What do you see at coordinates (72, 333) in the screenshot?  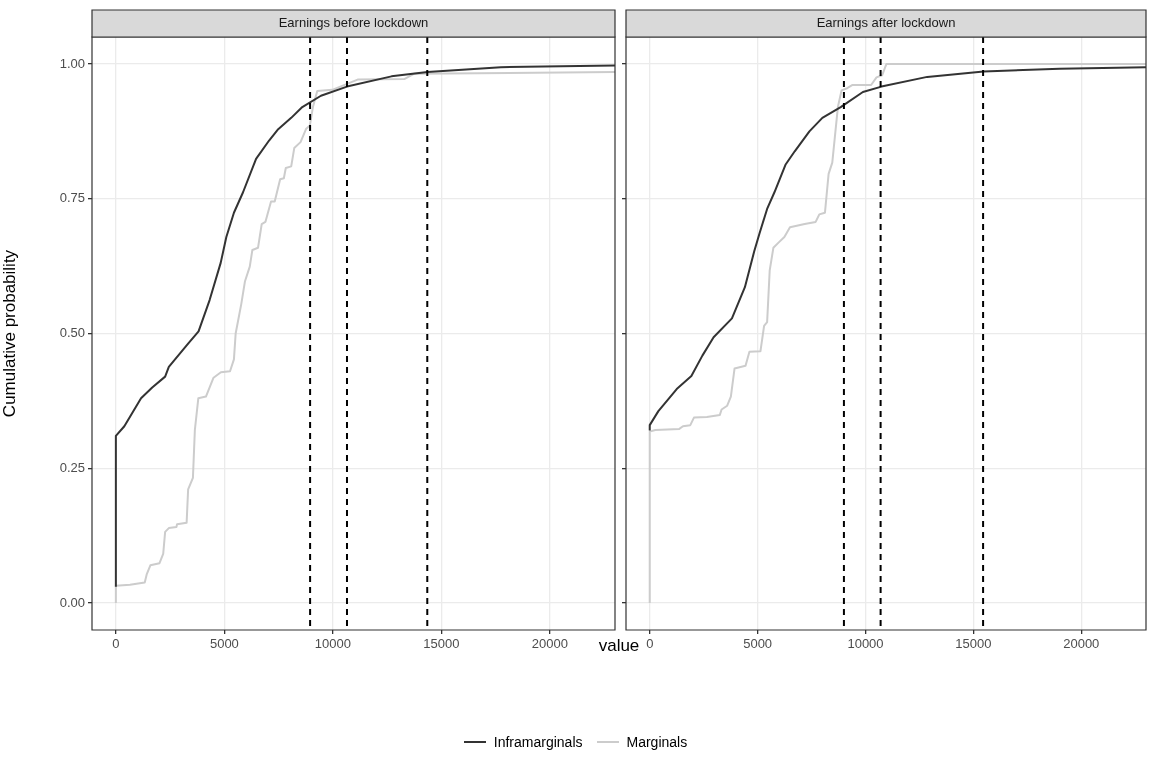 I see `y-tick-label: 0.50` at bounding box center [72, 333].